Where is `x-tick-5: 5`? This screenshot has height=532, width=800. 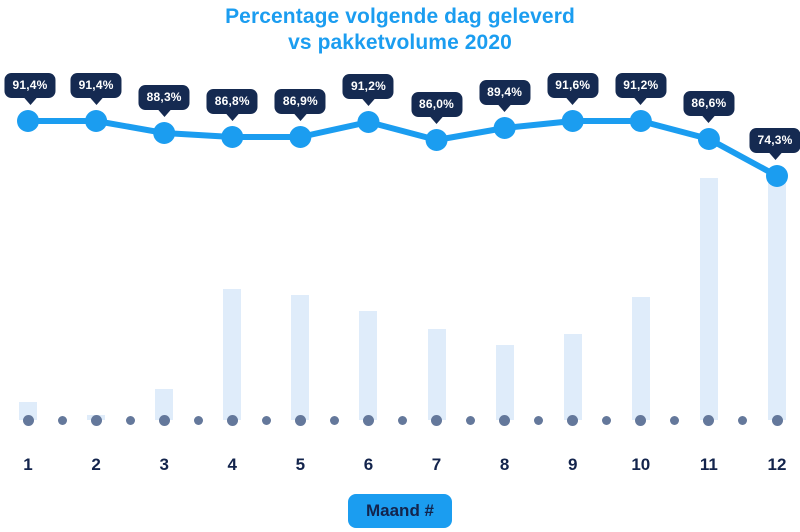
x-tick-5: 5 is located at coordinates (300, 464).